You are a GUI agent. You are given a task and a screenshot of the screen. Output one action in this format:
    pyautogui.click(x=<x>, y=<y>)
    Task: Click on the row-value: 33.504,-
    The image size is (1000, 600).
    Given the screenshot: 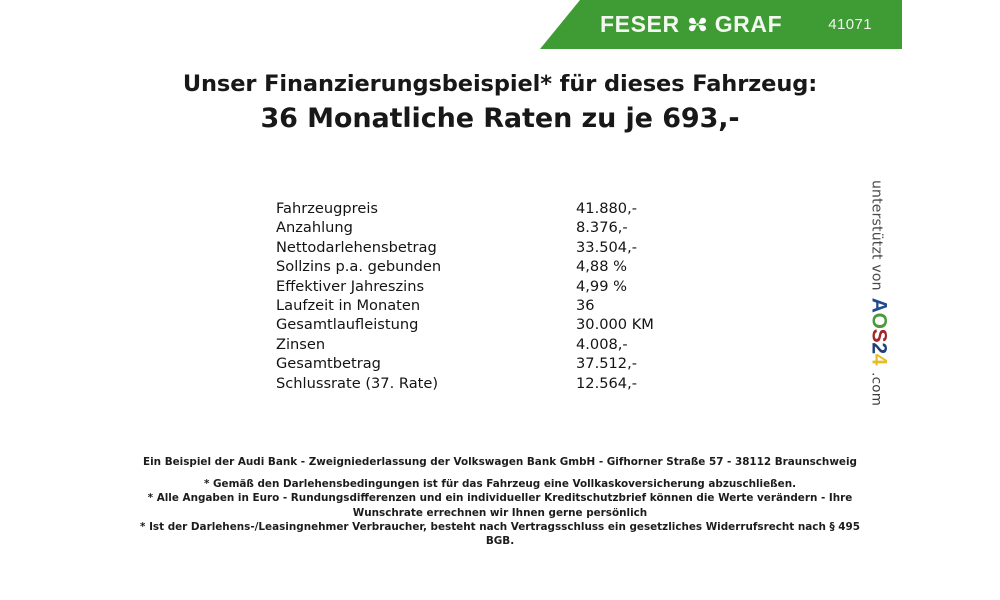 What is the action you would take?
    pyautogui.click(x=606, y=247)
    